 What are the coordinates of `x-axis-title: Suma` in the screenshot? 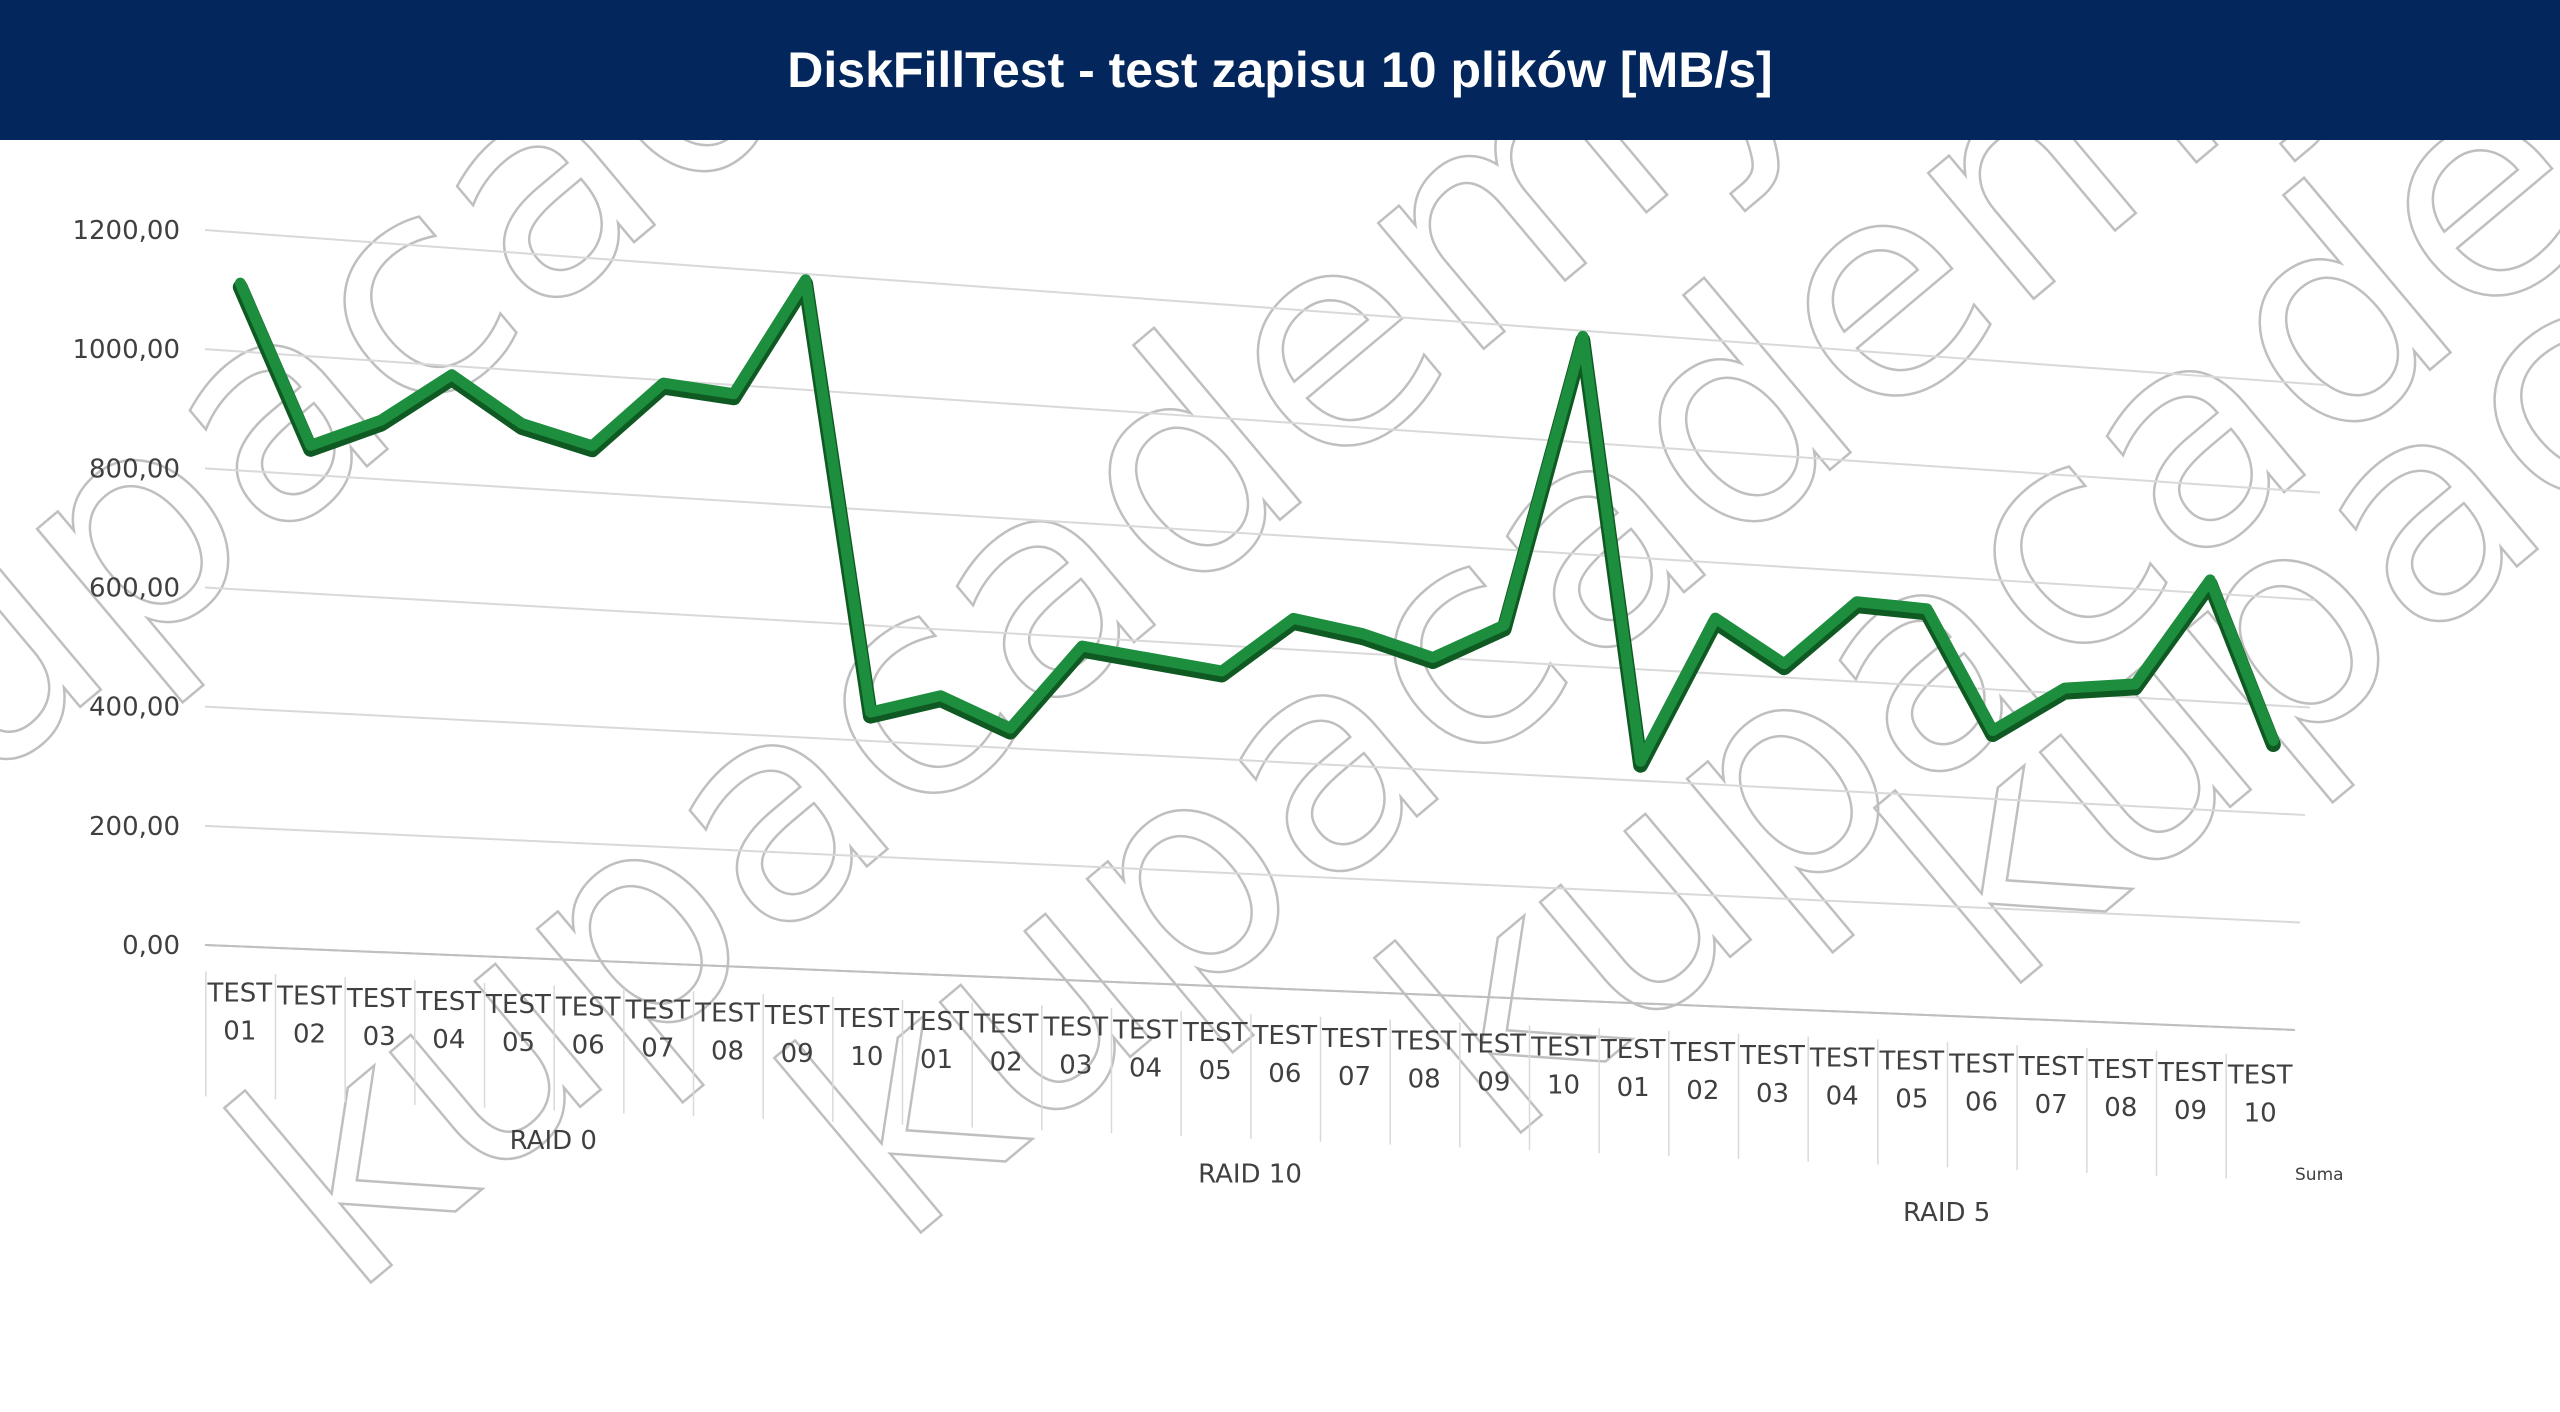 It's located at (2319, 1175).